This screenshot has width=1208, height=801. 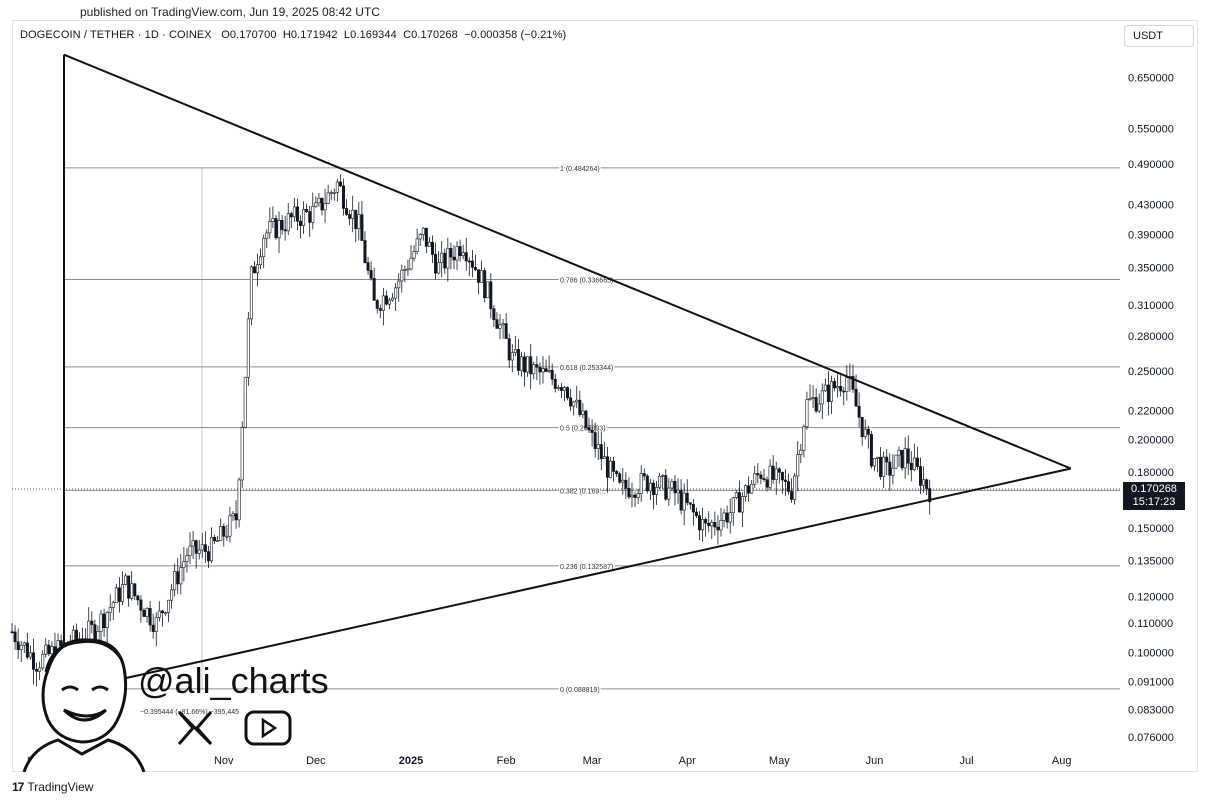 I want to click on price-tick-label: 0.076000, so click(x=1151, y=738).